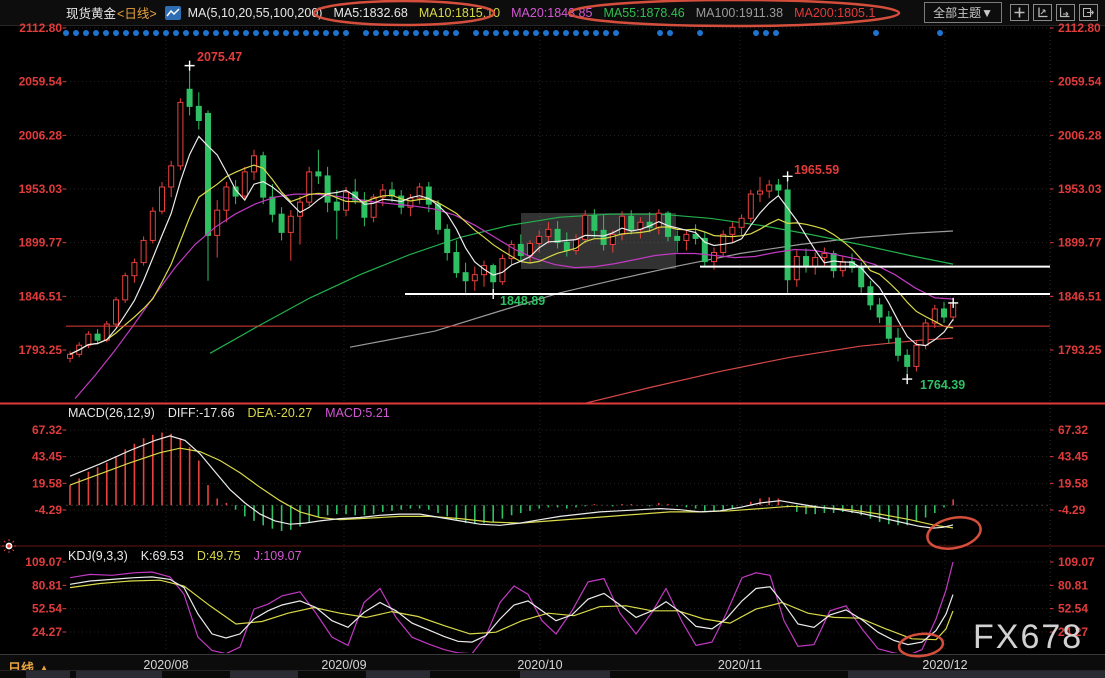  Describe the element at coordinates (137, 14) in the screenshot. I see `period-tag: <日线>` at that location.